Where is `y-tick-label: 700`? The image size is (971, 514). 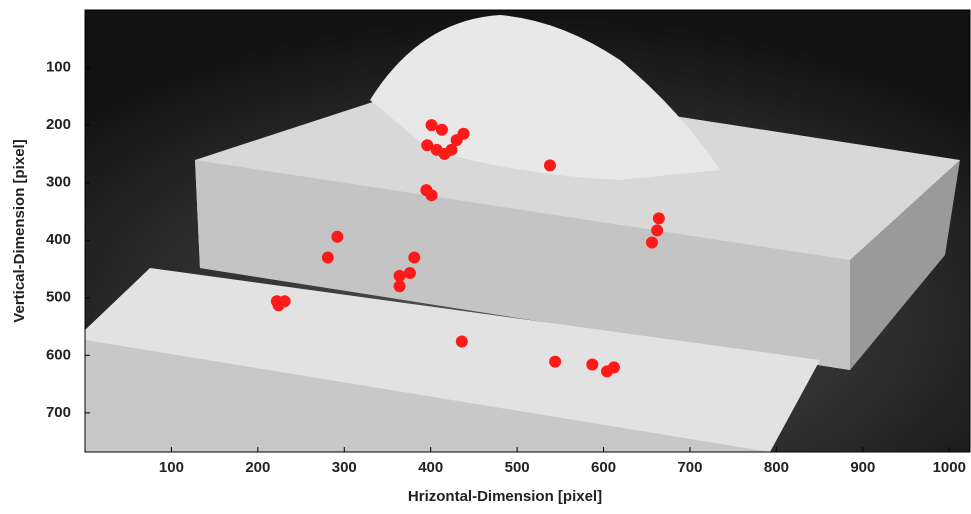 y-tick-label: 700 is located at coordinates (58, 412).